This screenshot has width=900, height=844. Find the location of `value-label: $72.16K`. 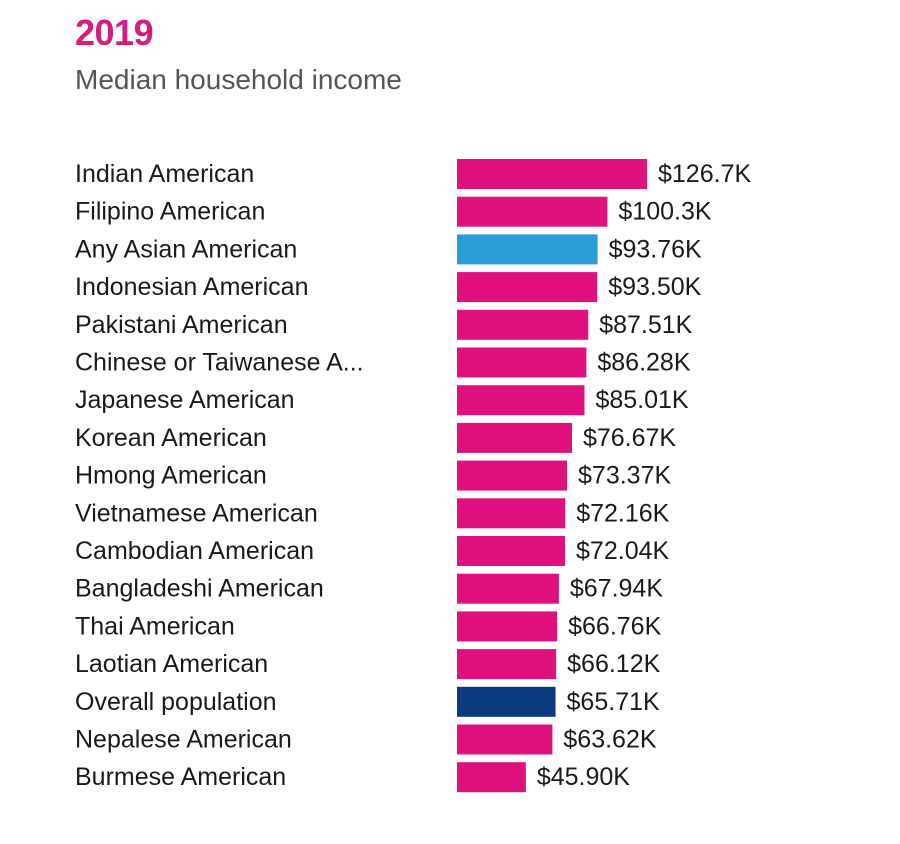

value-label: $72.16K is located at coordinates (622, 513).